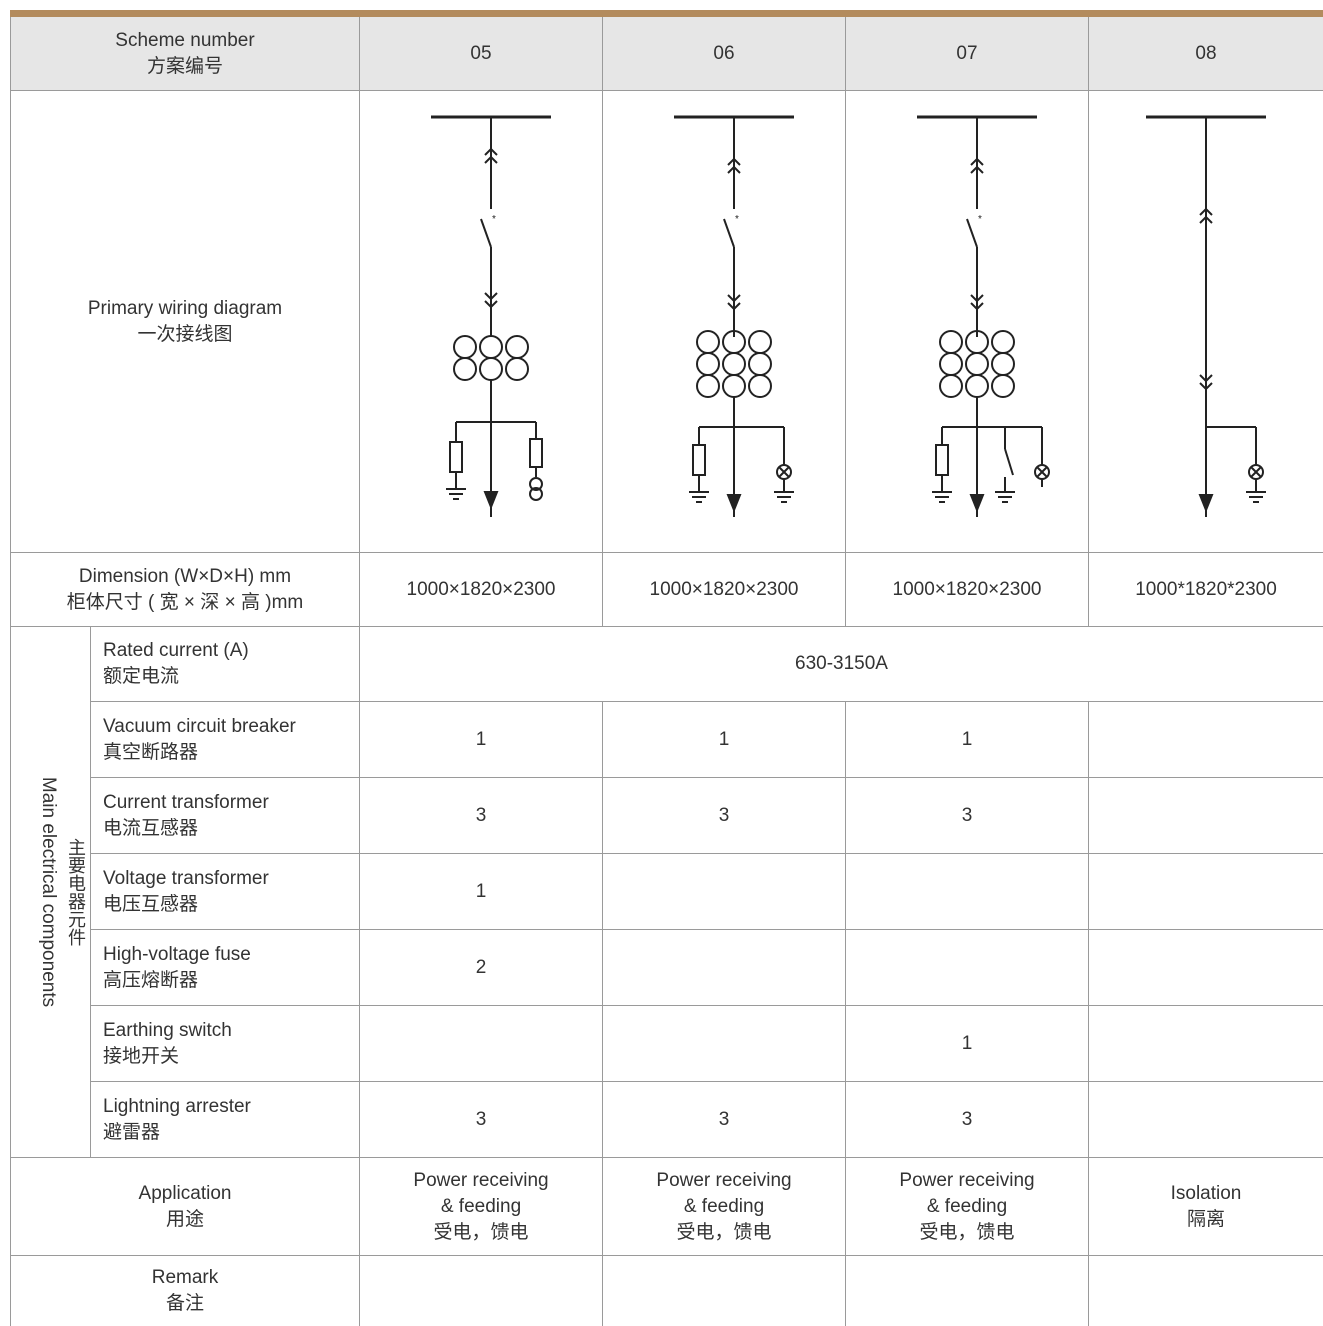  I want to click on application-05: Power receiving & feeding 受电，馈电, so click(481, 1207).